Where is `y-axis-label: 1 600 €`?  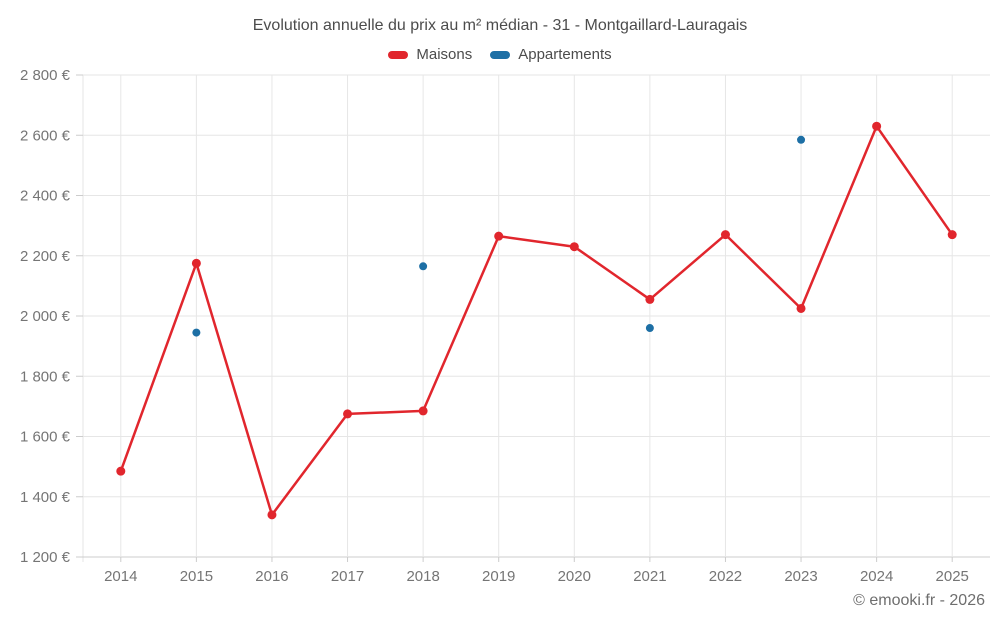
y-axis-label: 1 600 € is located at coordinates (45, 437).